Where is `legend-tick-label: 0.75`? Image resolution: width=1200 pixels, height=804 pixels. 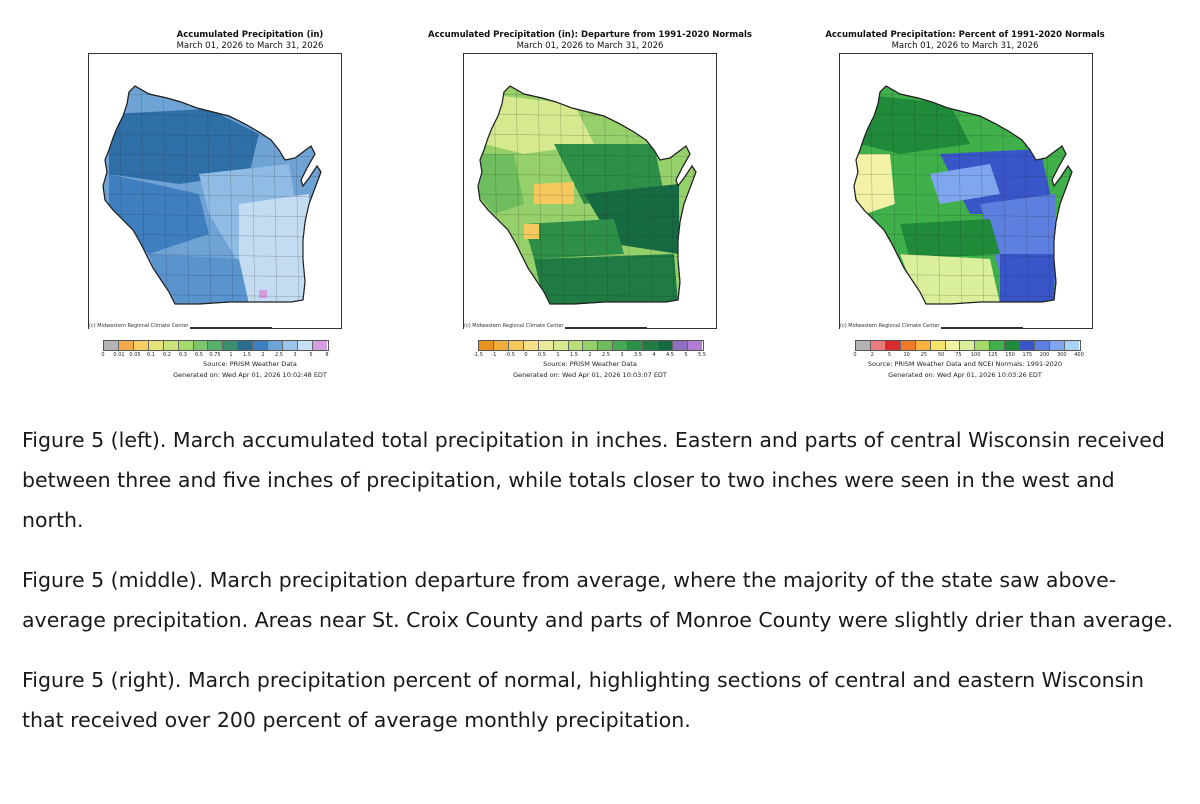 legend-tick-label: 0.75 is located at coordinates (215, 355).